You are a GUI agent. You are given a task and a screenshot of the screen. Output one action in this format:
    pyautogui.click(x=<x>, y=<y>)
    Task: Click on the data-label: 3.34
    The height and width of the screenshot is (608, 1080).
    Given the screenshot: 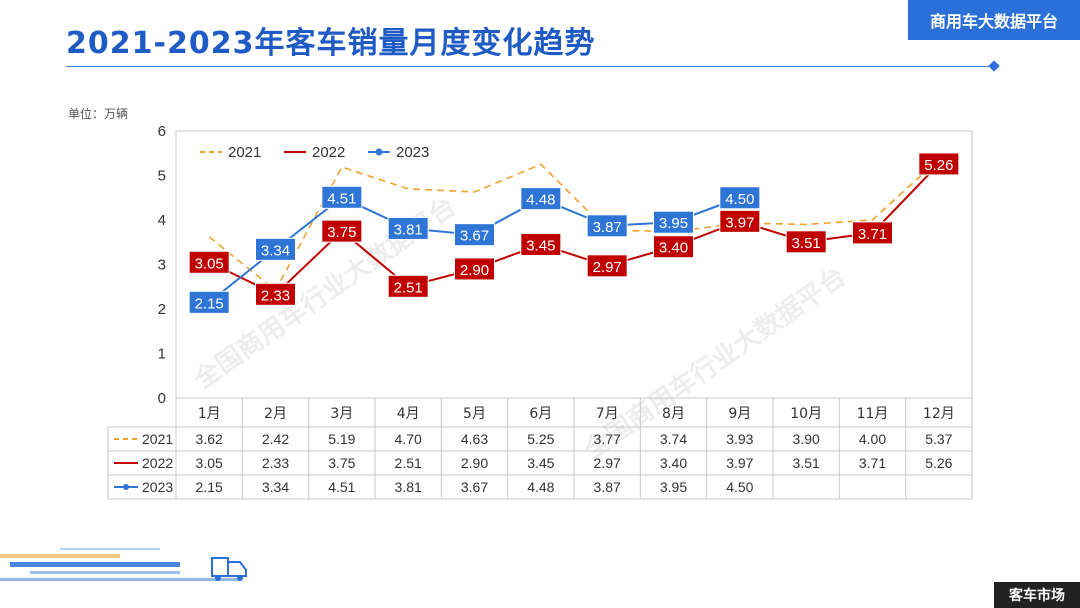 What is the action you would take?
    pyautogui.click(x=275, y=250)
    